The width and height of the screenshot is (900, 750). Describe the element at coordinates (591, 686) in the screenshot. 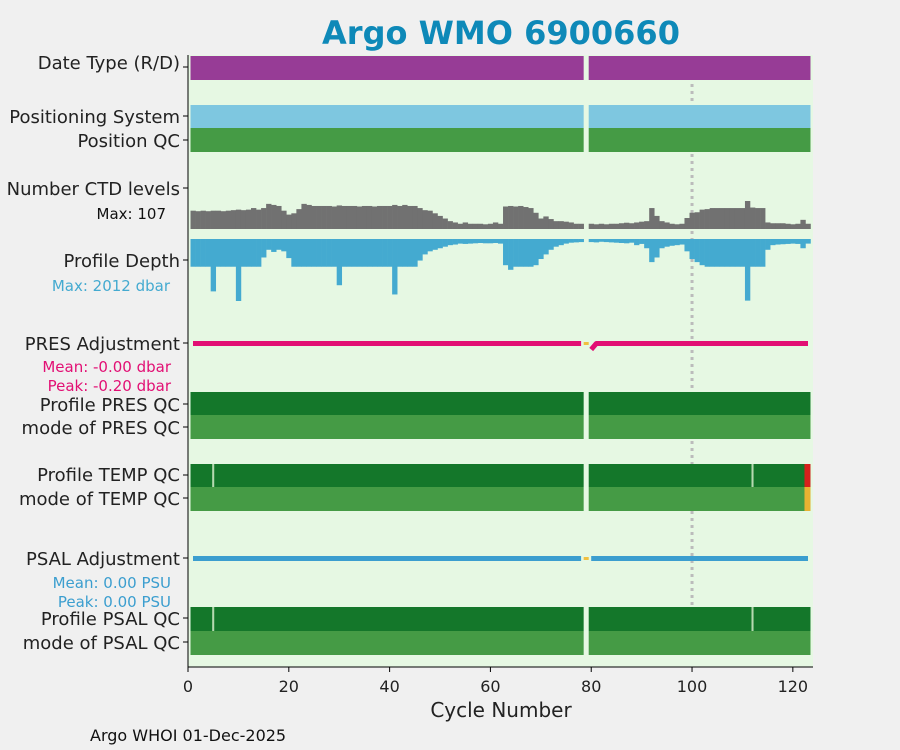

I see `x-tick-label-80: 80` at that location.